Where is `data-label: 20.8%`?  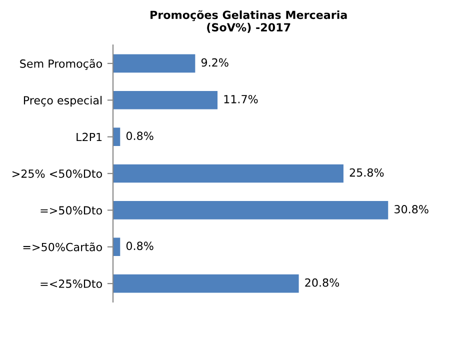 data-label: 20.8% is located at coordinates (322, 282).